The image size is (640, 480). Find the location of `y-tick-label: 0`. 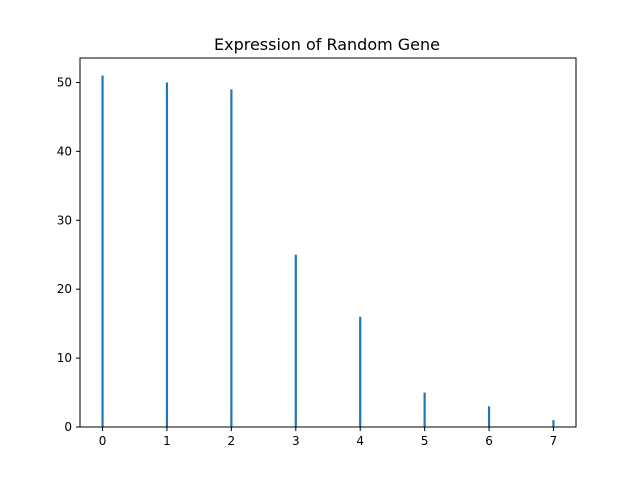

y-tick-label: 0 is located at coordinates (68, 427).